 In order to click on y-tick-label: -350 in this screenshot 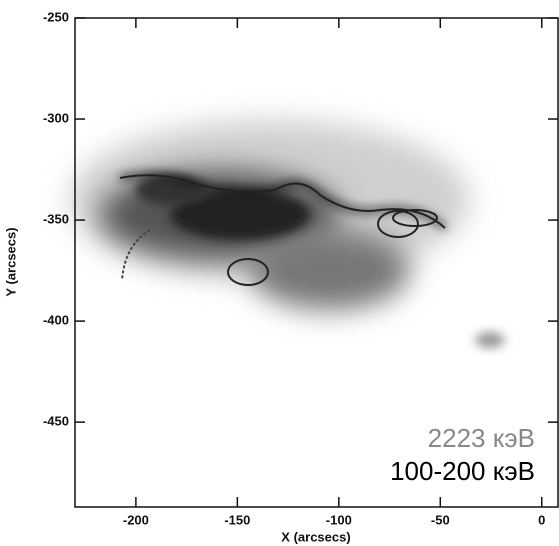, I will do `click(56, 219)`.